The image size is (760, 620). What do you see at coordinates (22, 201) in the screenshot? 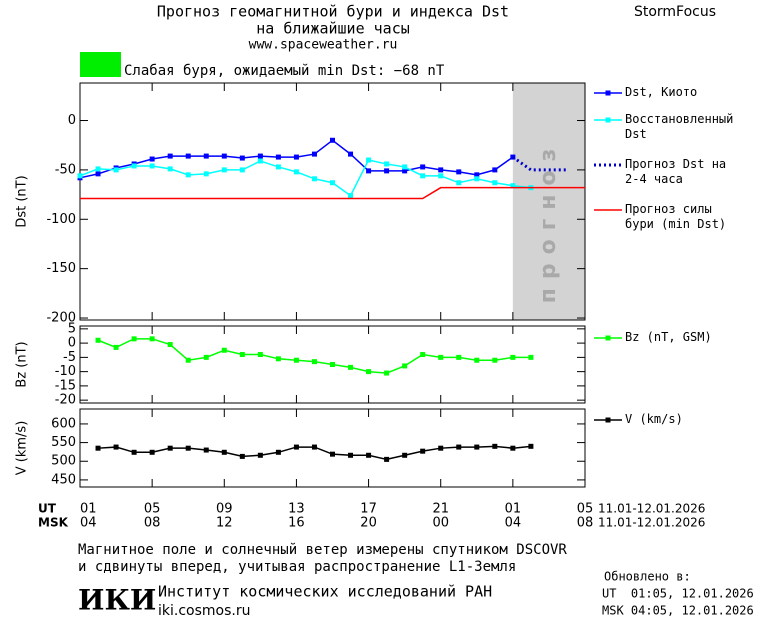
I see `y-axis-label: Dst (nT)` at bounding box center [22, 201].